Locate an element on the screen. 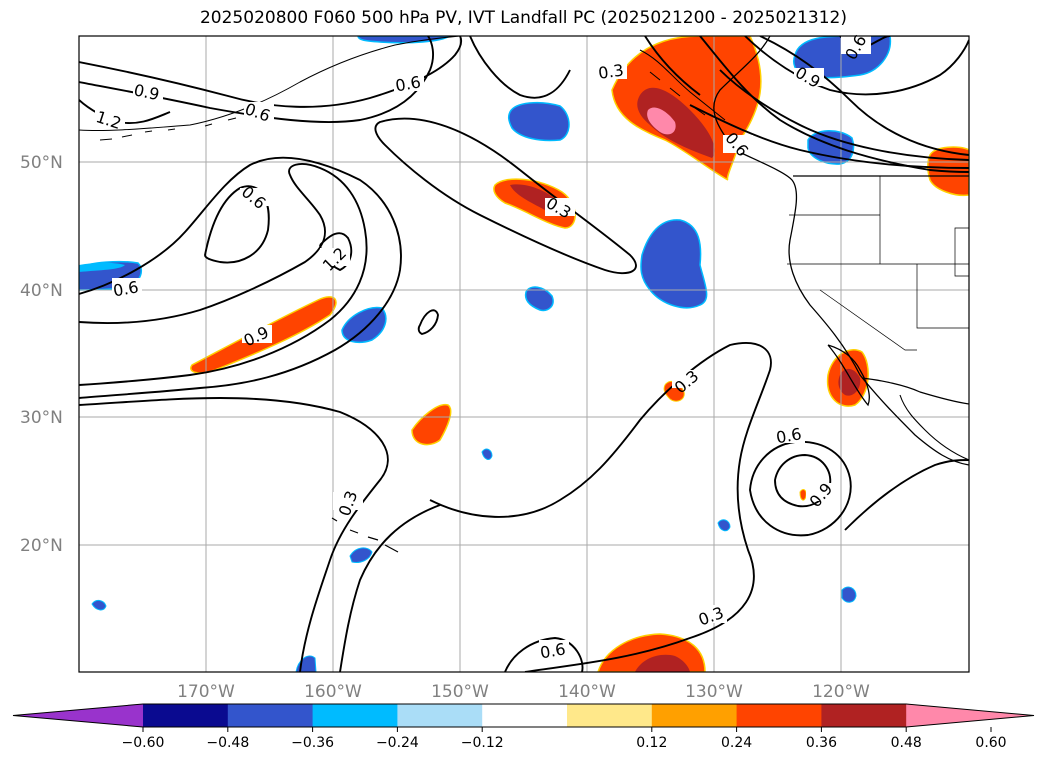  aleutian-islands is located at coordinates (168, 129).